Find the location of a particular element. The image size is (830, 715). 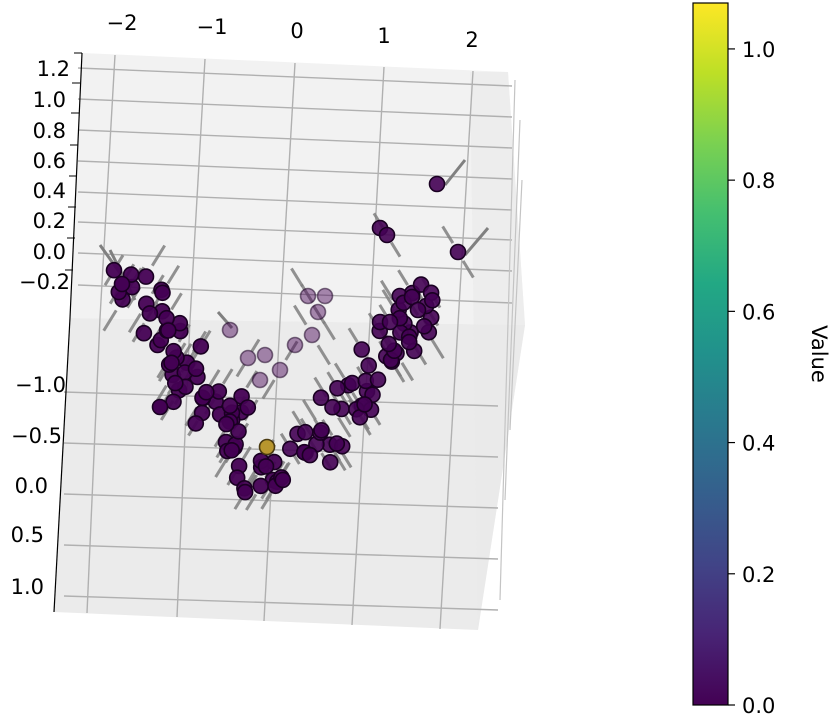

z-tick-label: 0.8 is located at coordinates (49, 131).